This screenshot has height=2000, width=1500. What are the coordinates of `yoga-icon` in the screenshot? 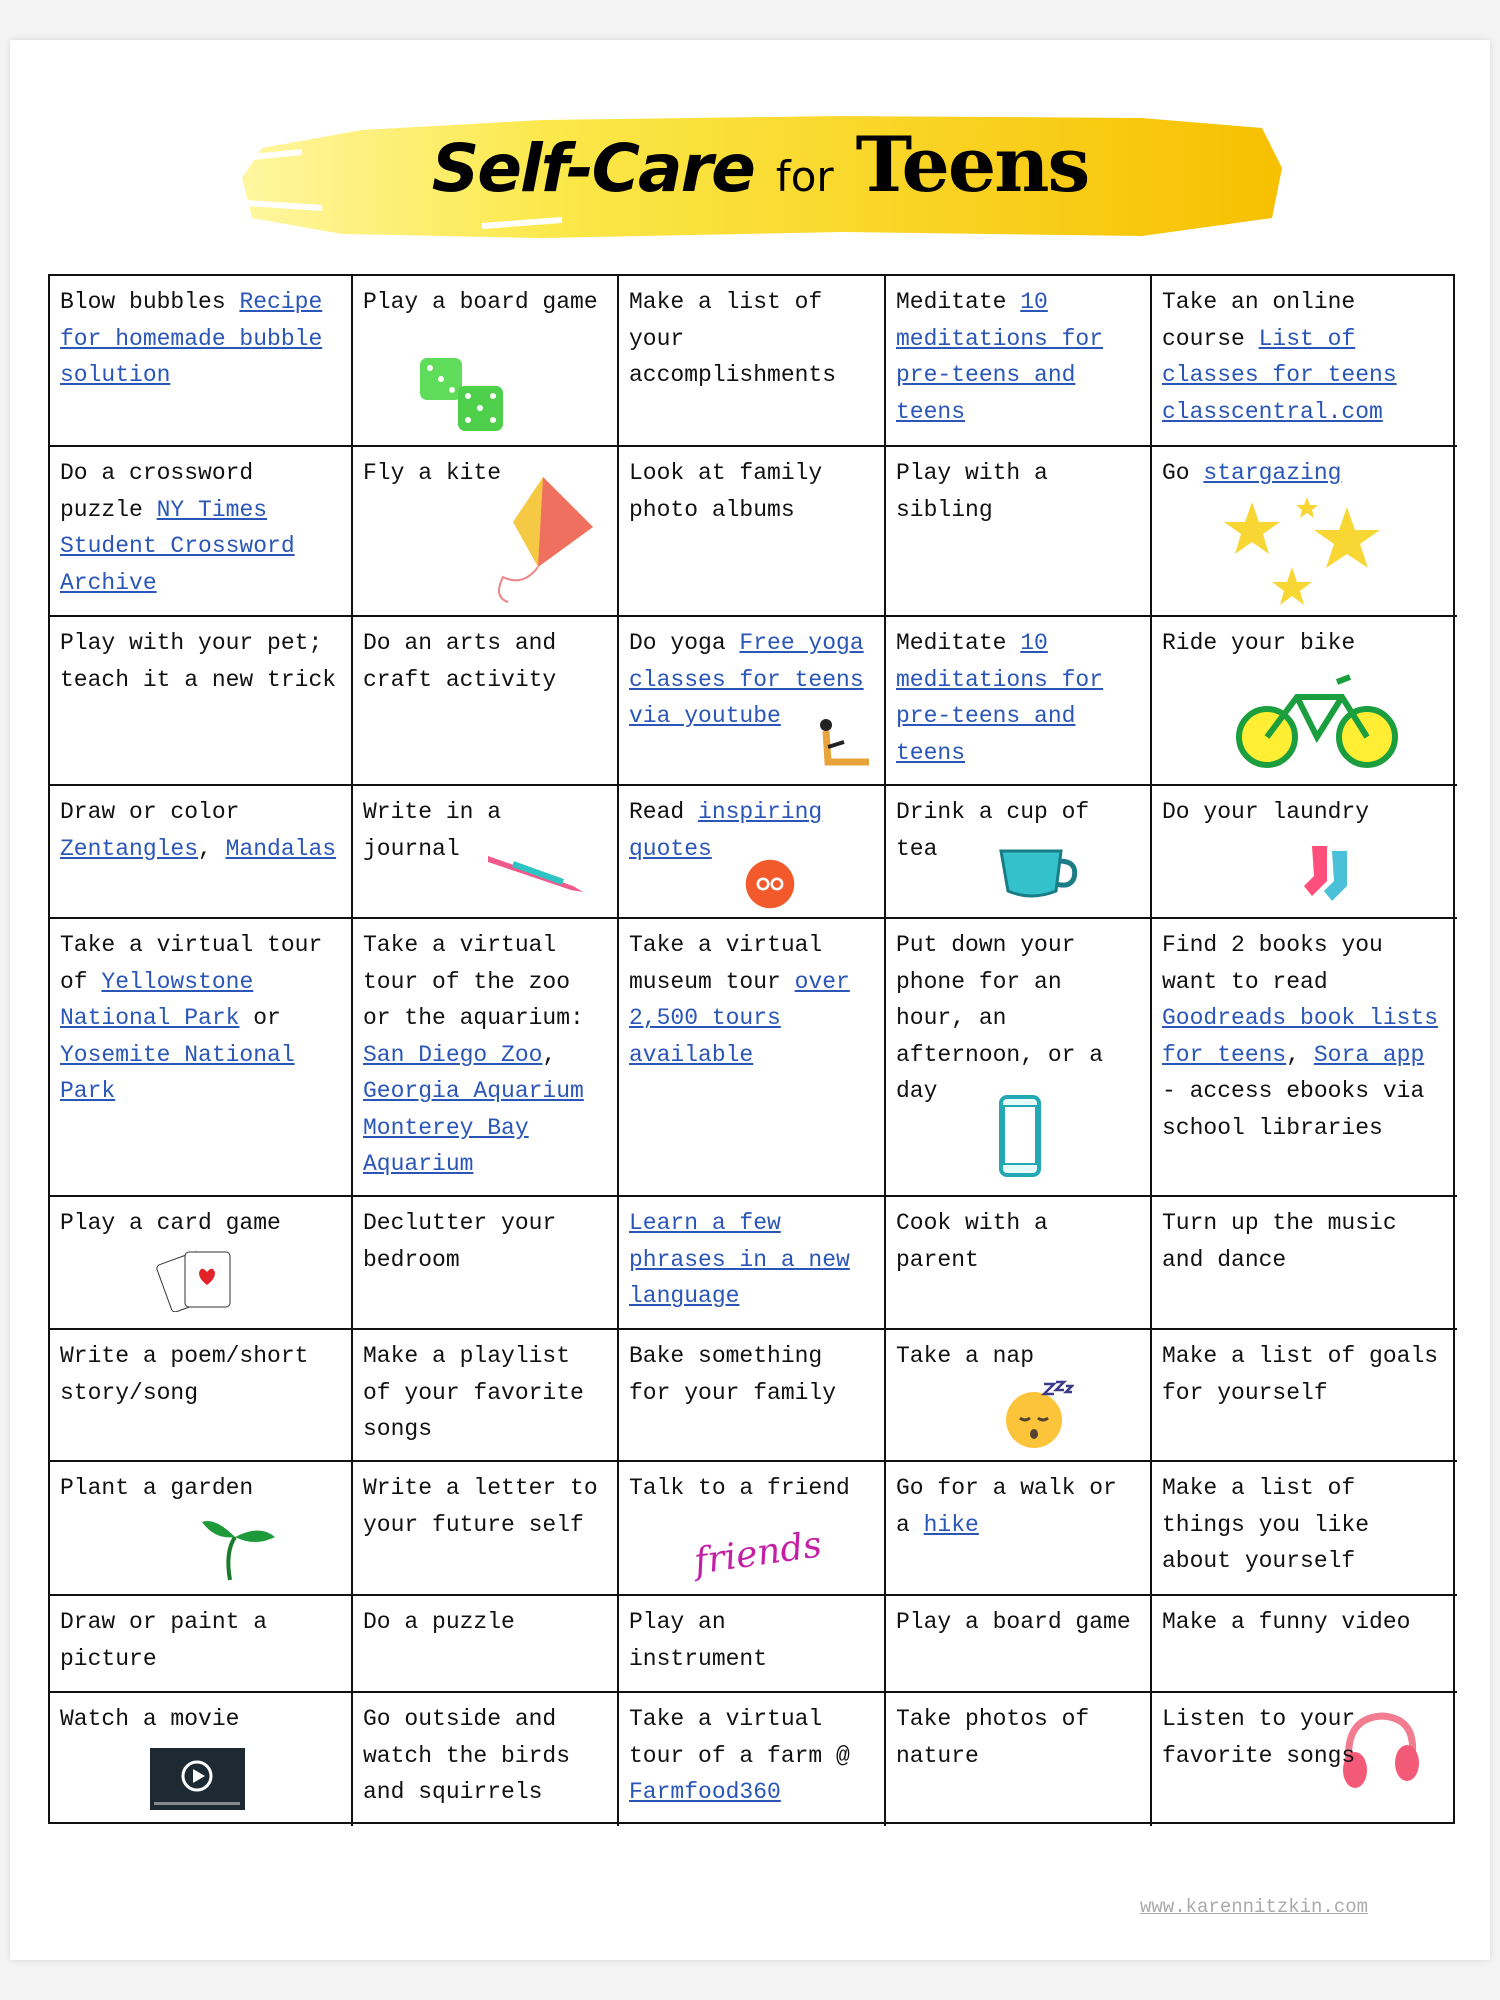 It's located at (844, 744).